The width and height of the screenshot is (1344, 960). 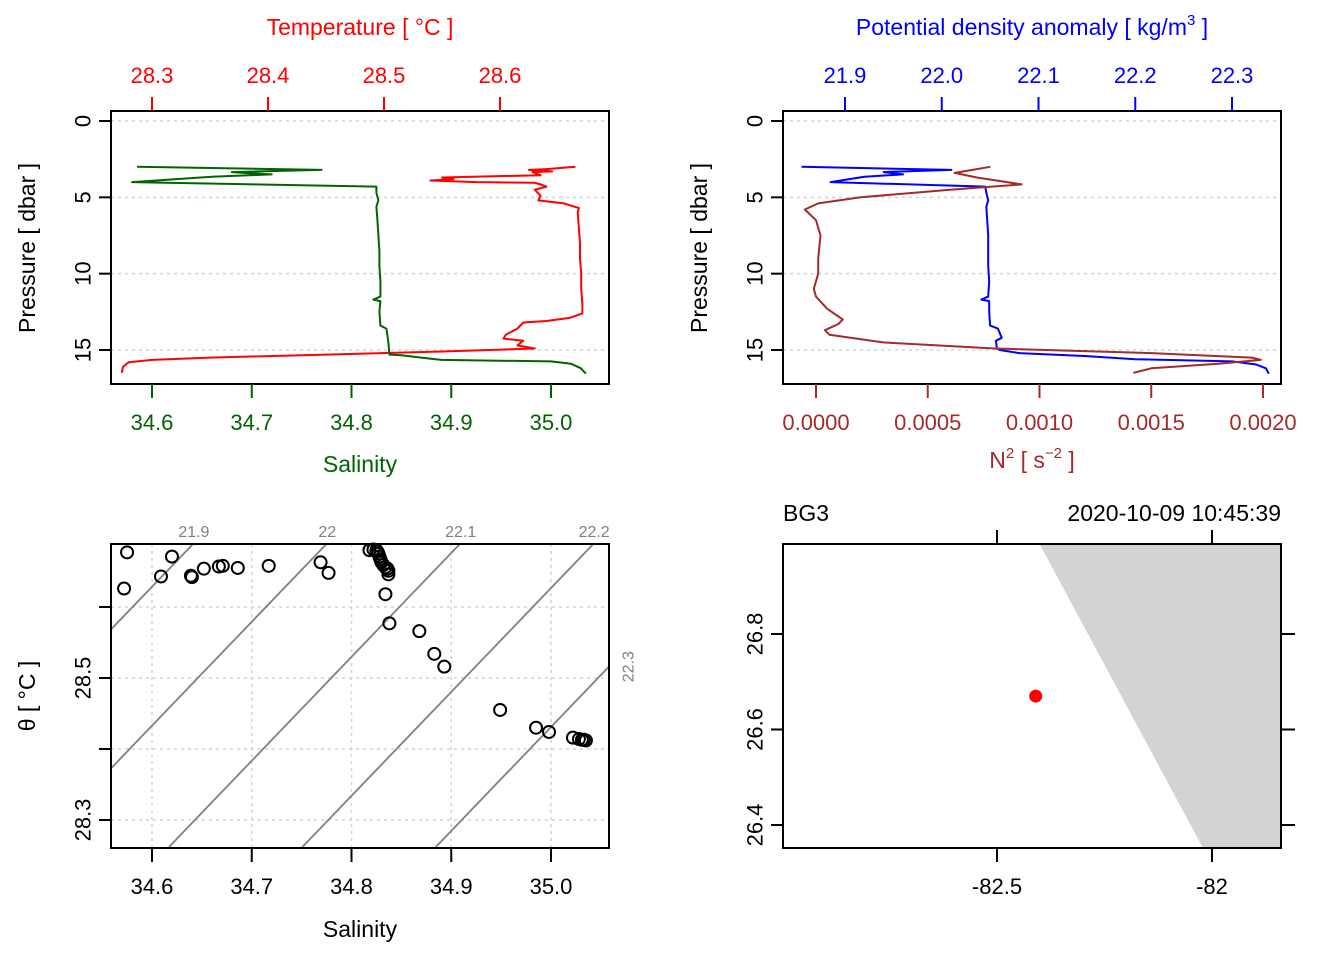 I want to click on ts-profile-pressure-axis: 0 5 10 15, so click(x=91, y=238).